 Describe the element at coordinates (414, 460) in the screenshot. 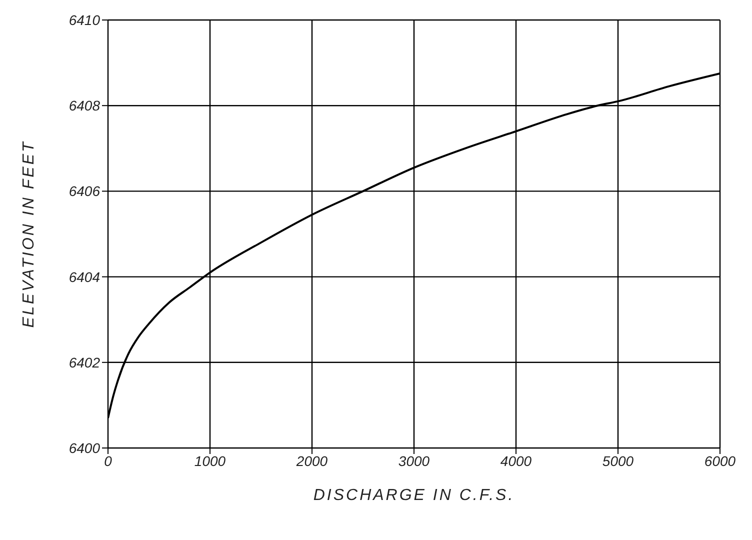

I see `x-tick-label: 3000` at that location.